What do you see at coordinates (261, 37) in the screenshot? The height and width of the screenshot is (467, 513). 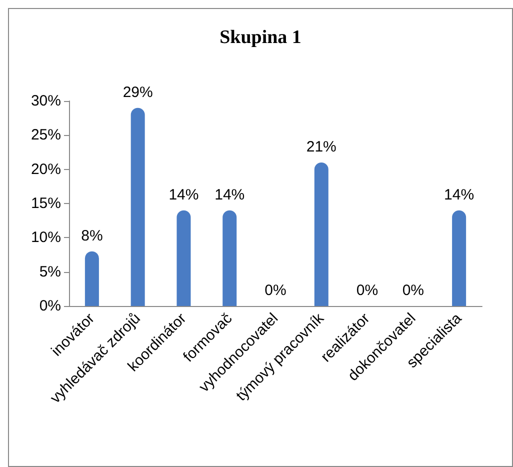 I see `chart-title: Skupina 1` at bounding box center [261, 37].